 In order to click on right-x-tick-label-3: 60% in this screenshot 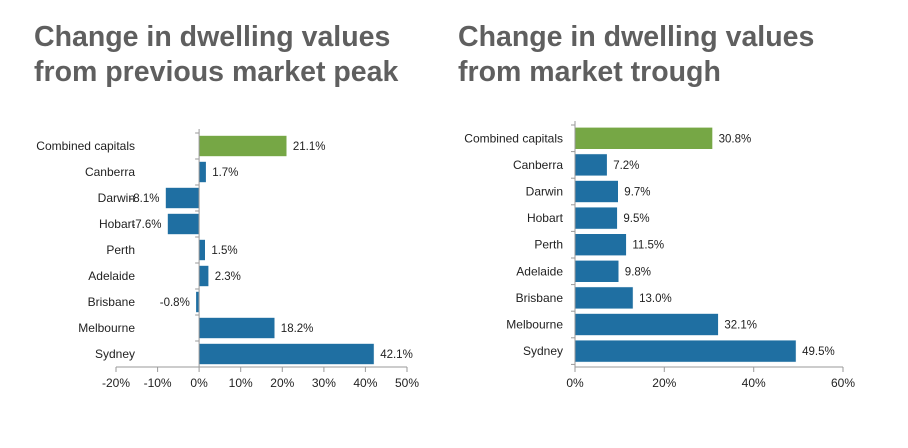, I will do `click(843, 383)`.